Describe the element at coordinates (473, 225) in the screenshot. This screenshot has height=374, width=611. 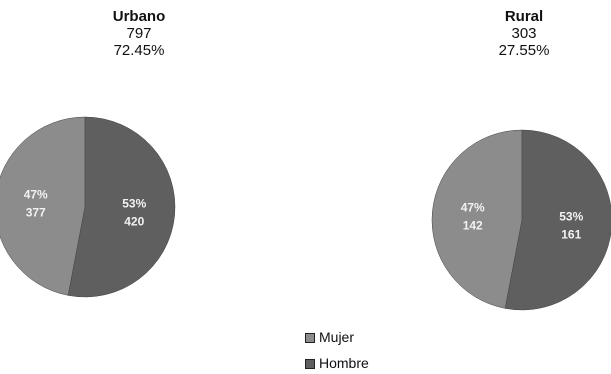
I see `pie-data-label: 142` at that location.